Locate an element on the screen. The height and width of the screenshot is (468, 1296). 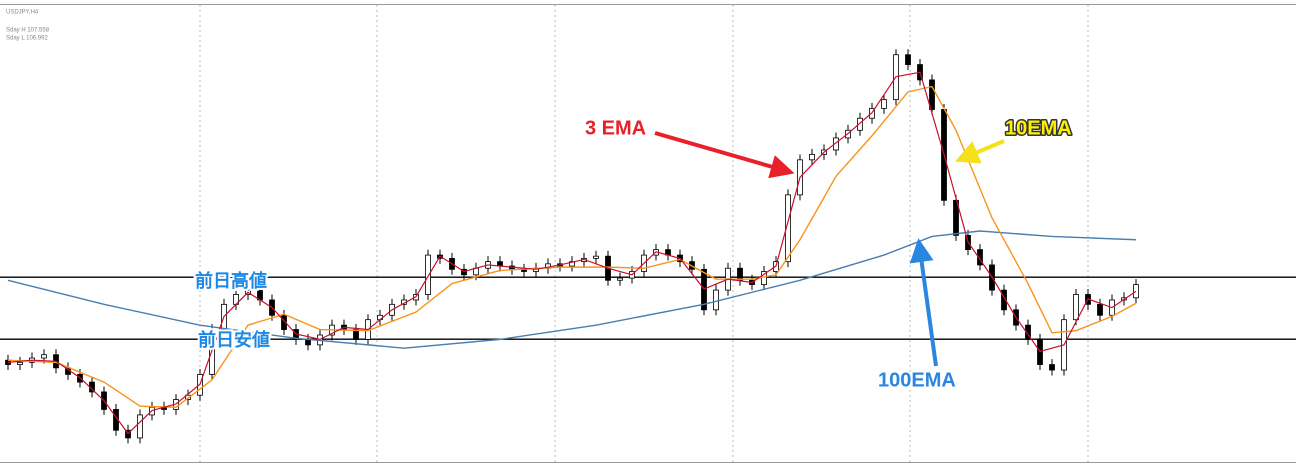
symbol-label: USDJPY,H4 is located at coordinates (22, 13).